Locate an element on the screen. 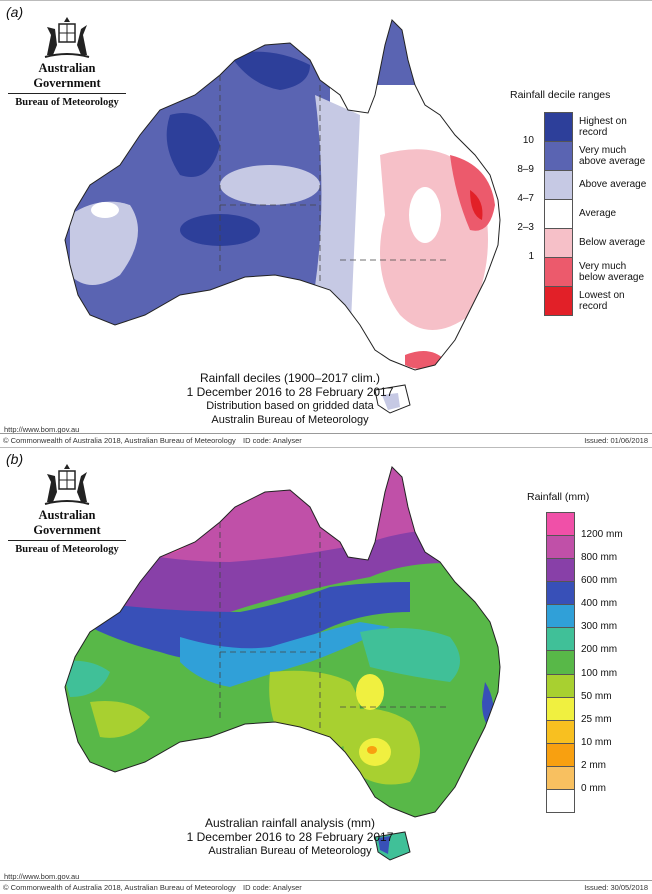 The height and width of the screenshot is (894, 652). legend-label: Highest on record is located at coordinates (603, 126).